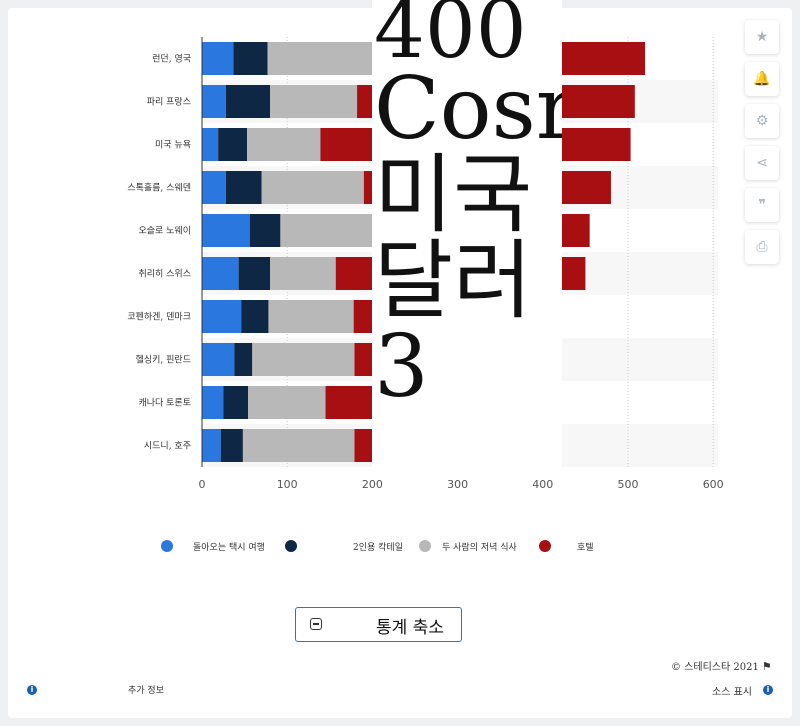 The height and width of the screenshot is (726, 800). Describe the element at coordinates (163, 360) in the screenshot. I see `category-label-7: 헬싱키, 핀란드` at that location.